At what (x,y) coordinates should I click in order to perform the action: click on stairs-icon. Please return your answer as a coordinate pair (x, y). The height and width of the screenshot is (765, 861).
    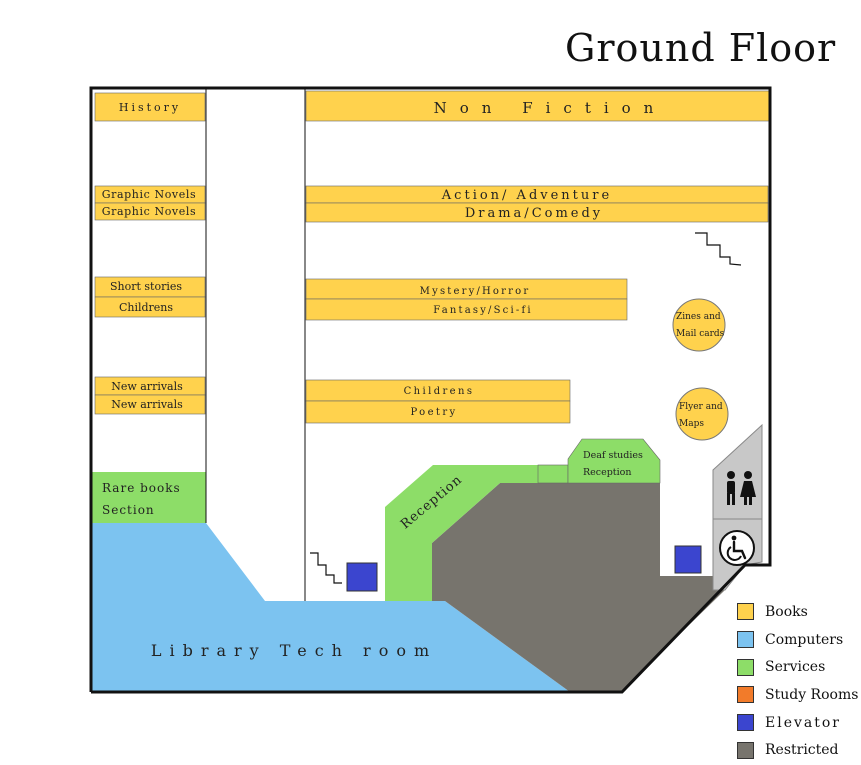
    Looking at the image, I should click on (718, 249).